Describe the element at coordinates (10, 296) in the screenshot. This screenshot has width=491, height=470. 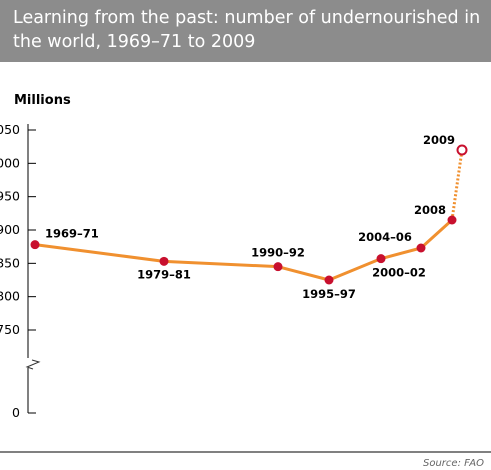
I see `y-tick-label: 800` at that location.